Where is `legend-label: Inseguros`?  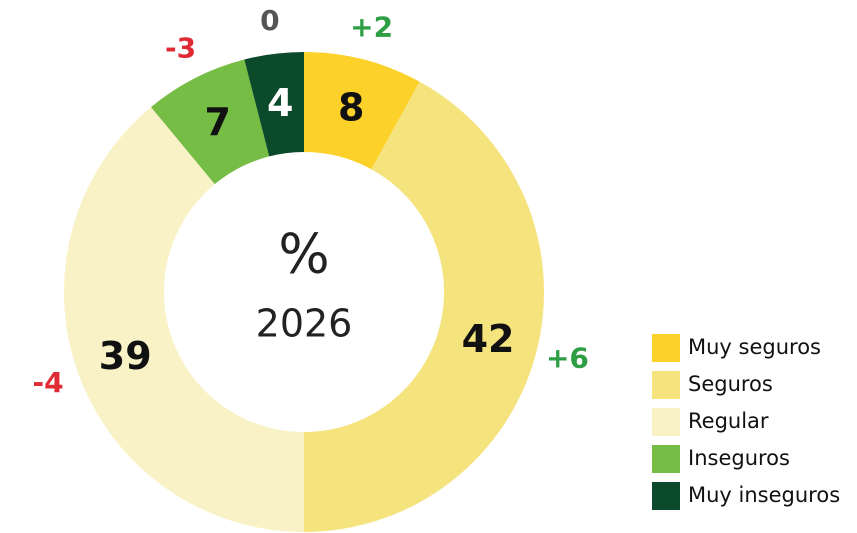 legend-label: Inseguros is located at coordinates (739, 458).